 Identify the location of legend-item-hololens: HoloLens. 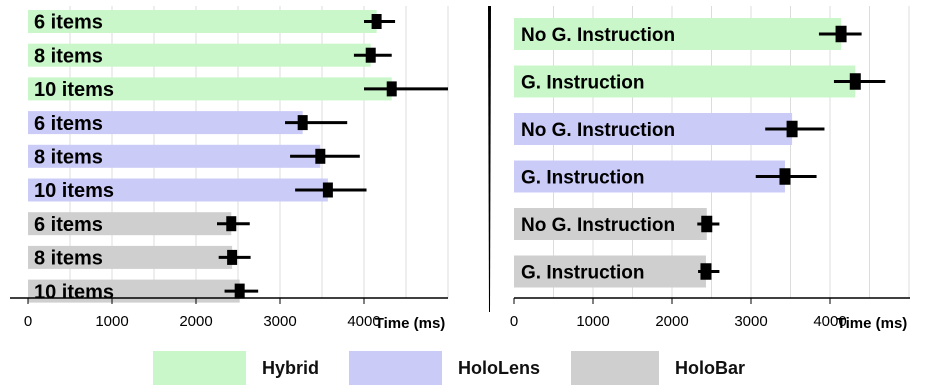
(444, 368).